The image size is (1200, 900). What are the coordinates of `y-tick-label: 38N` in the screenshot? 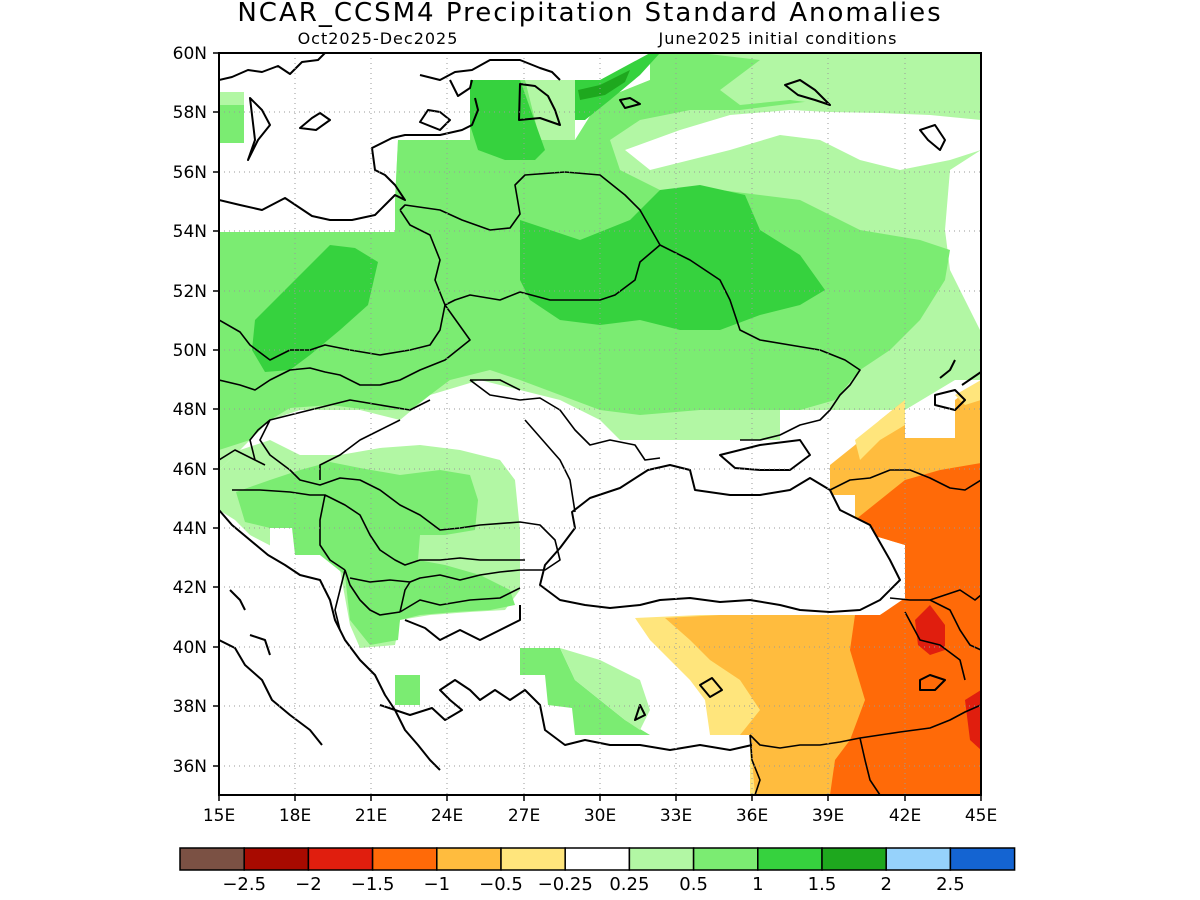 It's located at (190, 707).